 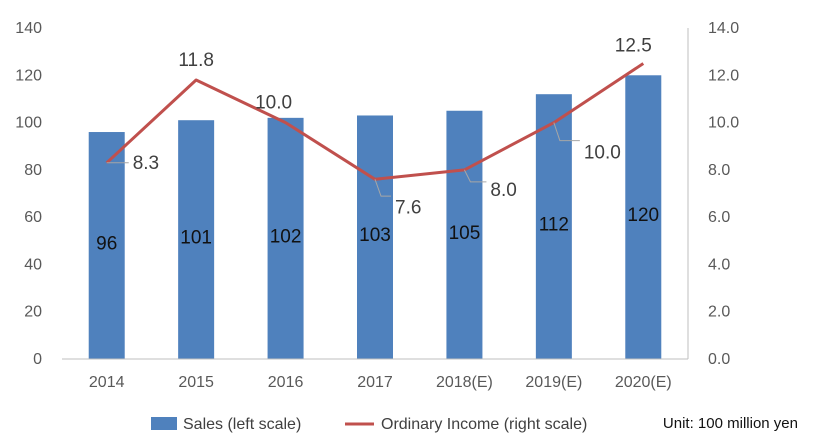 What do you see at coordinates (503, 190) in the screenshot?
I see `line-data-label: 8.0` at bounding box center [503, 190].